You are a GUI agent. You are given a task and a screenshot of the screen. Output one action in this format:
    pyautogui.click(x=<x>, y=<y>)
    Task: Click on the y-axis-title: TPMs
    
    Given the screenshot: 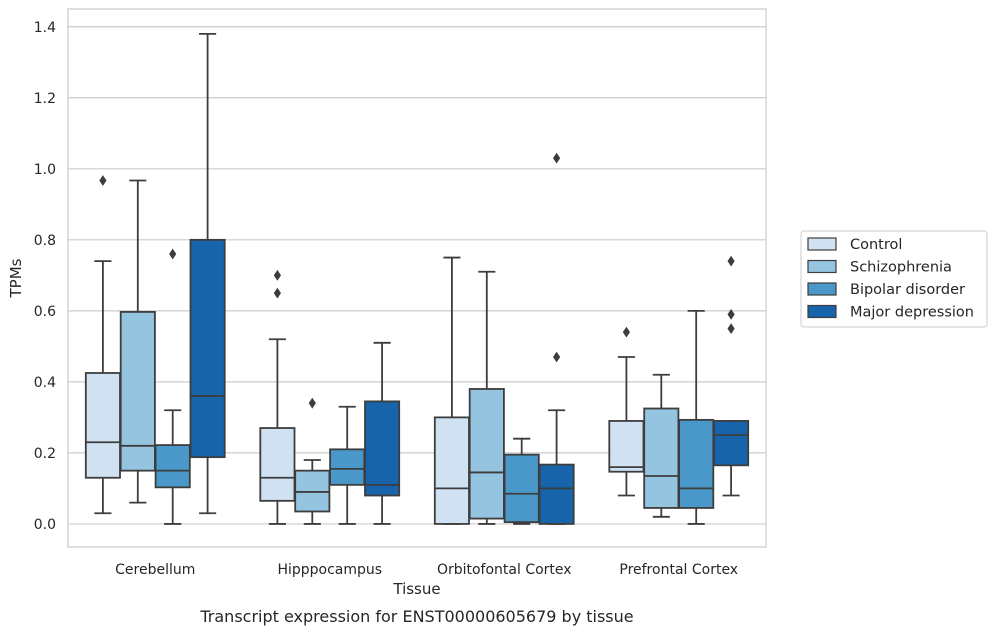 What is the action you would take?
    pyautogui.click(x=16, y=278)
    